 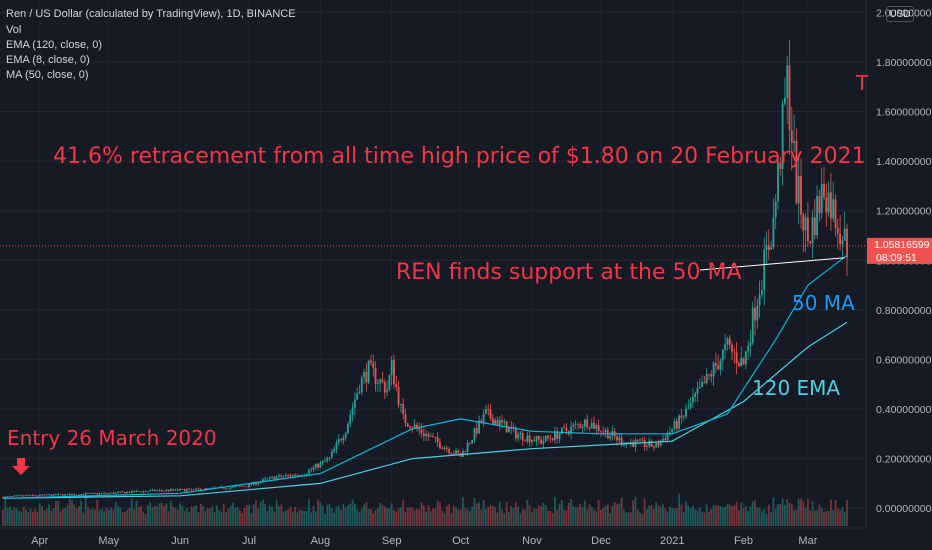 I want to click on time-tick-label: Apr, so click(x=39, y=541).